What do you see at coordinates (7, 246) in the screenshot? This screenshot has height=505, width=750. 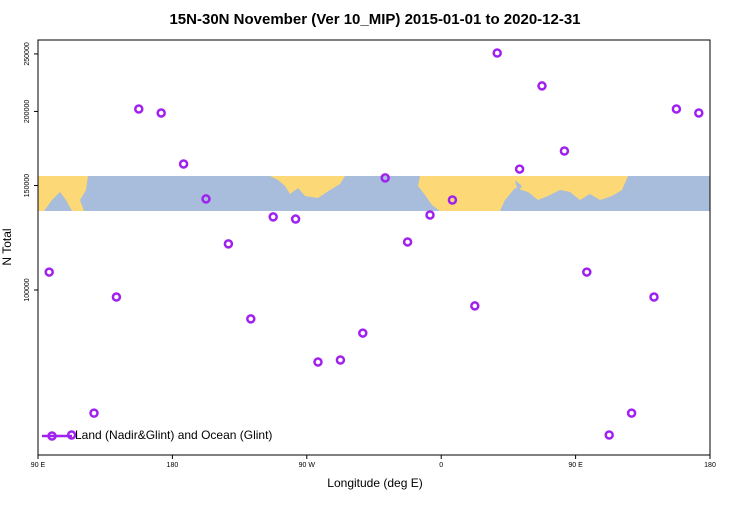 I see `y-axis-label: N Total` at bounding box center [7, 246].